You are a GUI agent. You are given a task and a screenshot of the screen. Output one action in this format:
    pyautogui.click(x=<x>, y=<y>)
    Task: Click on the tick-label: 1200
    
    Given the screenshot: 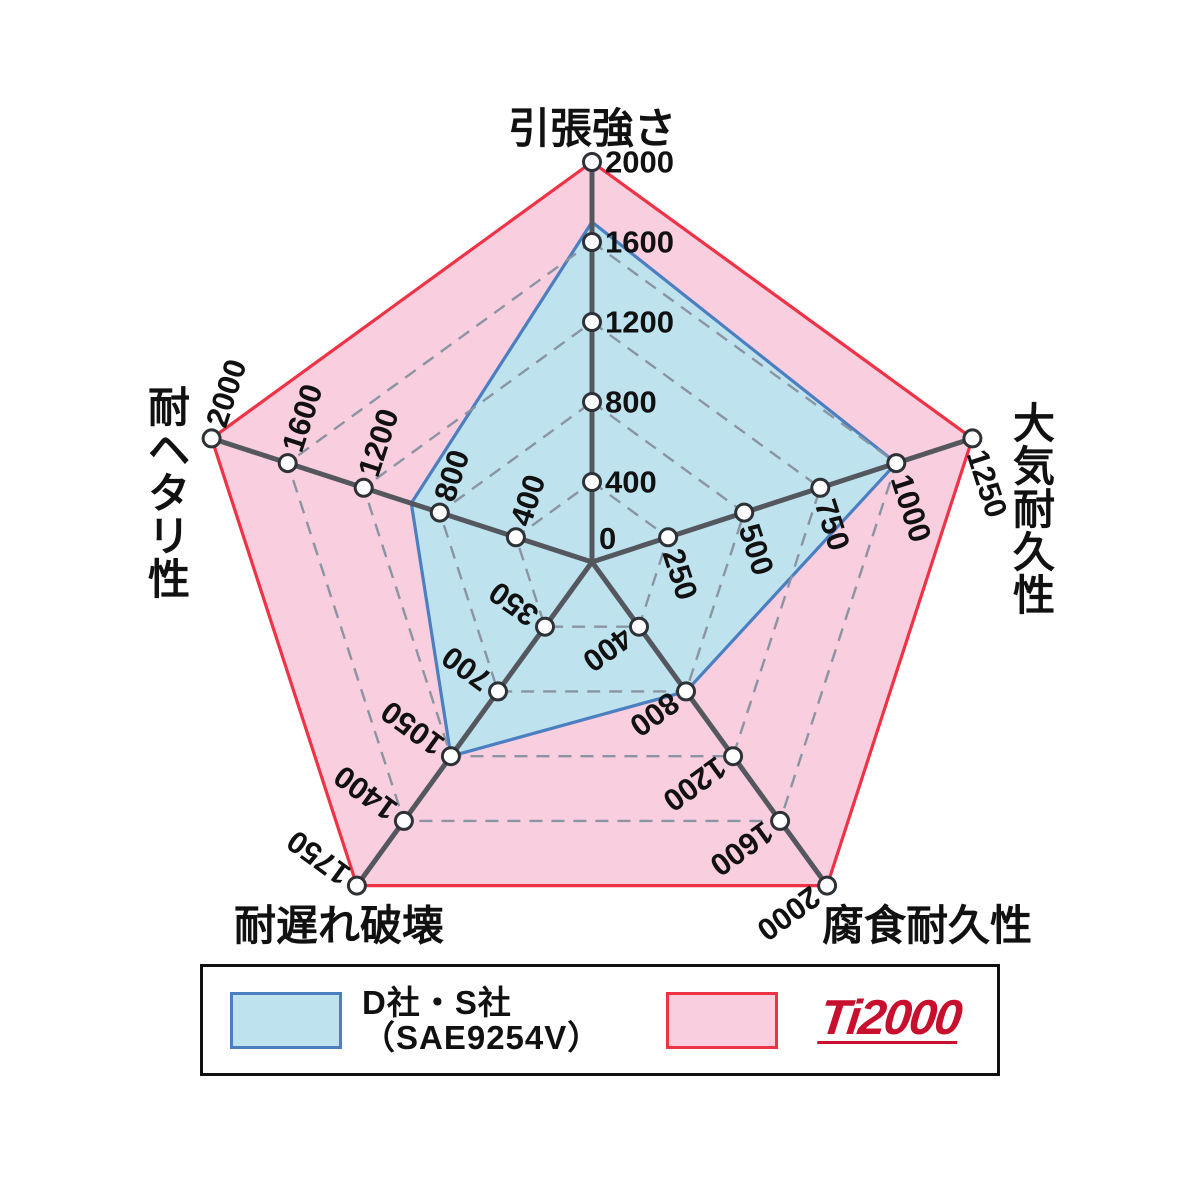 What is the action you would take?
    pyautogui.click(x=639, y=322)
    